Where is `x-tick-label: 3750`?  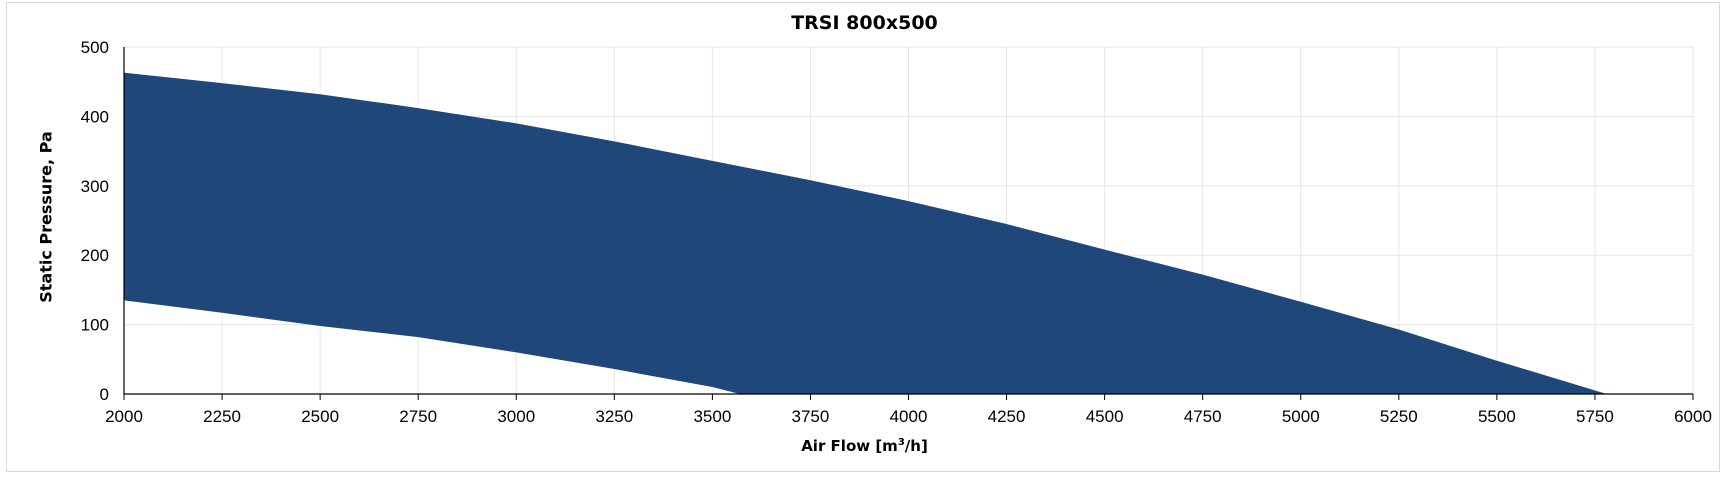
x-tick-label: 3750 is located at coordinates (811, 416).